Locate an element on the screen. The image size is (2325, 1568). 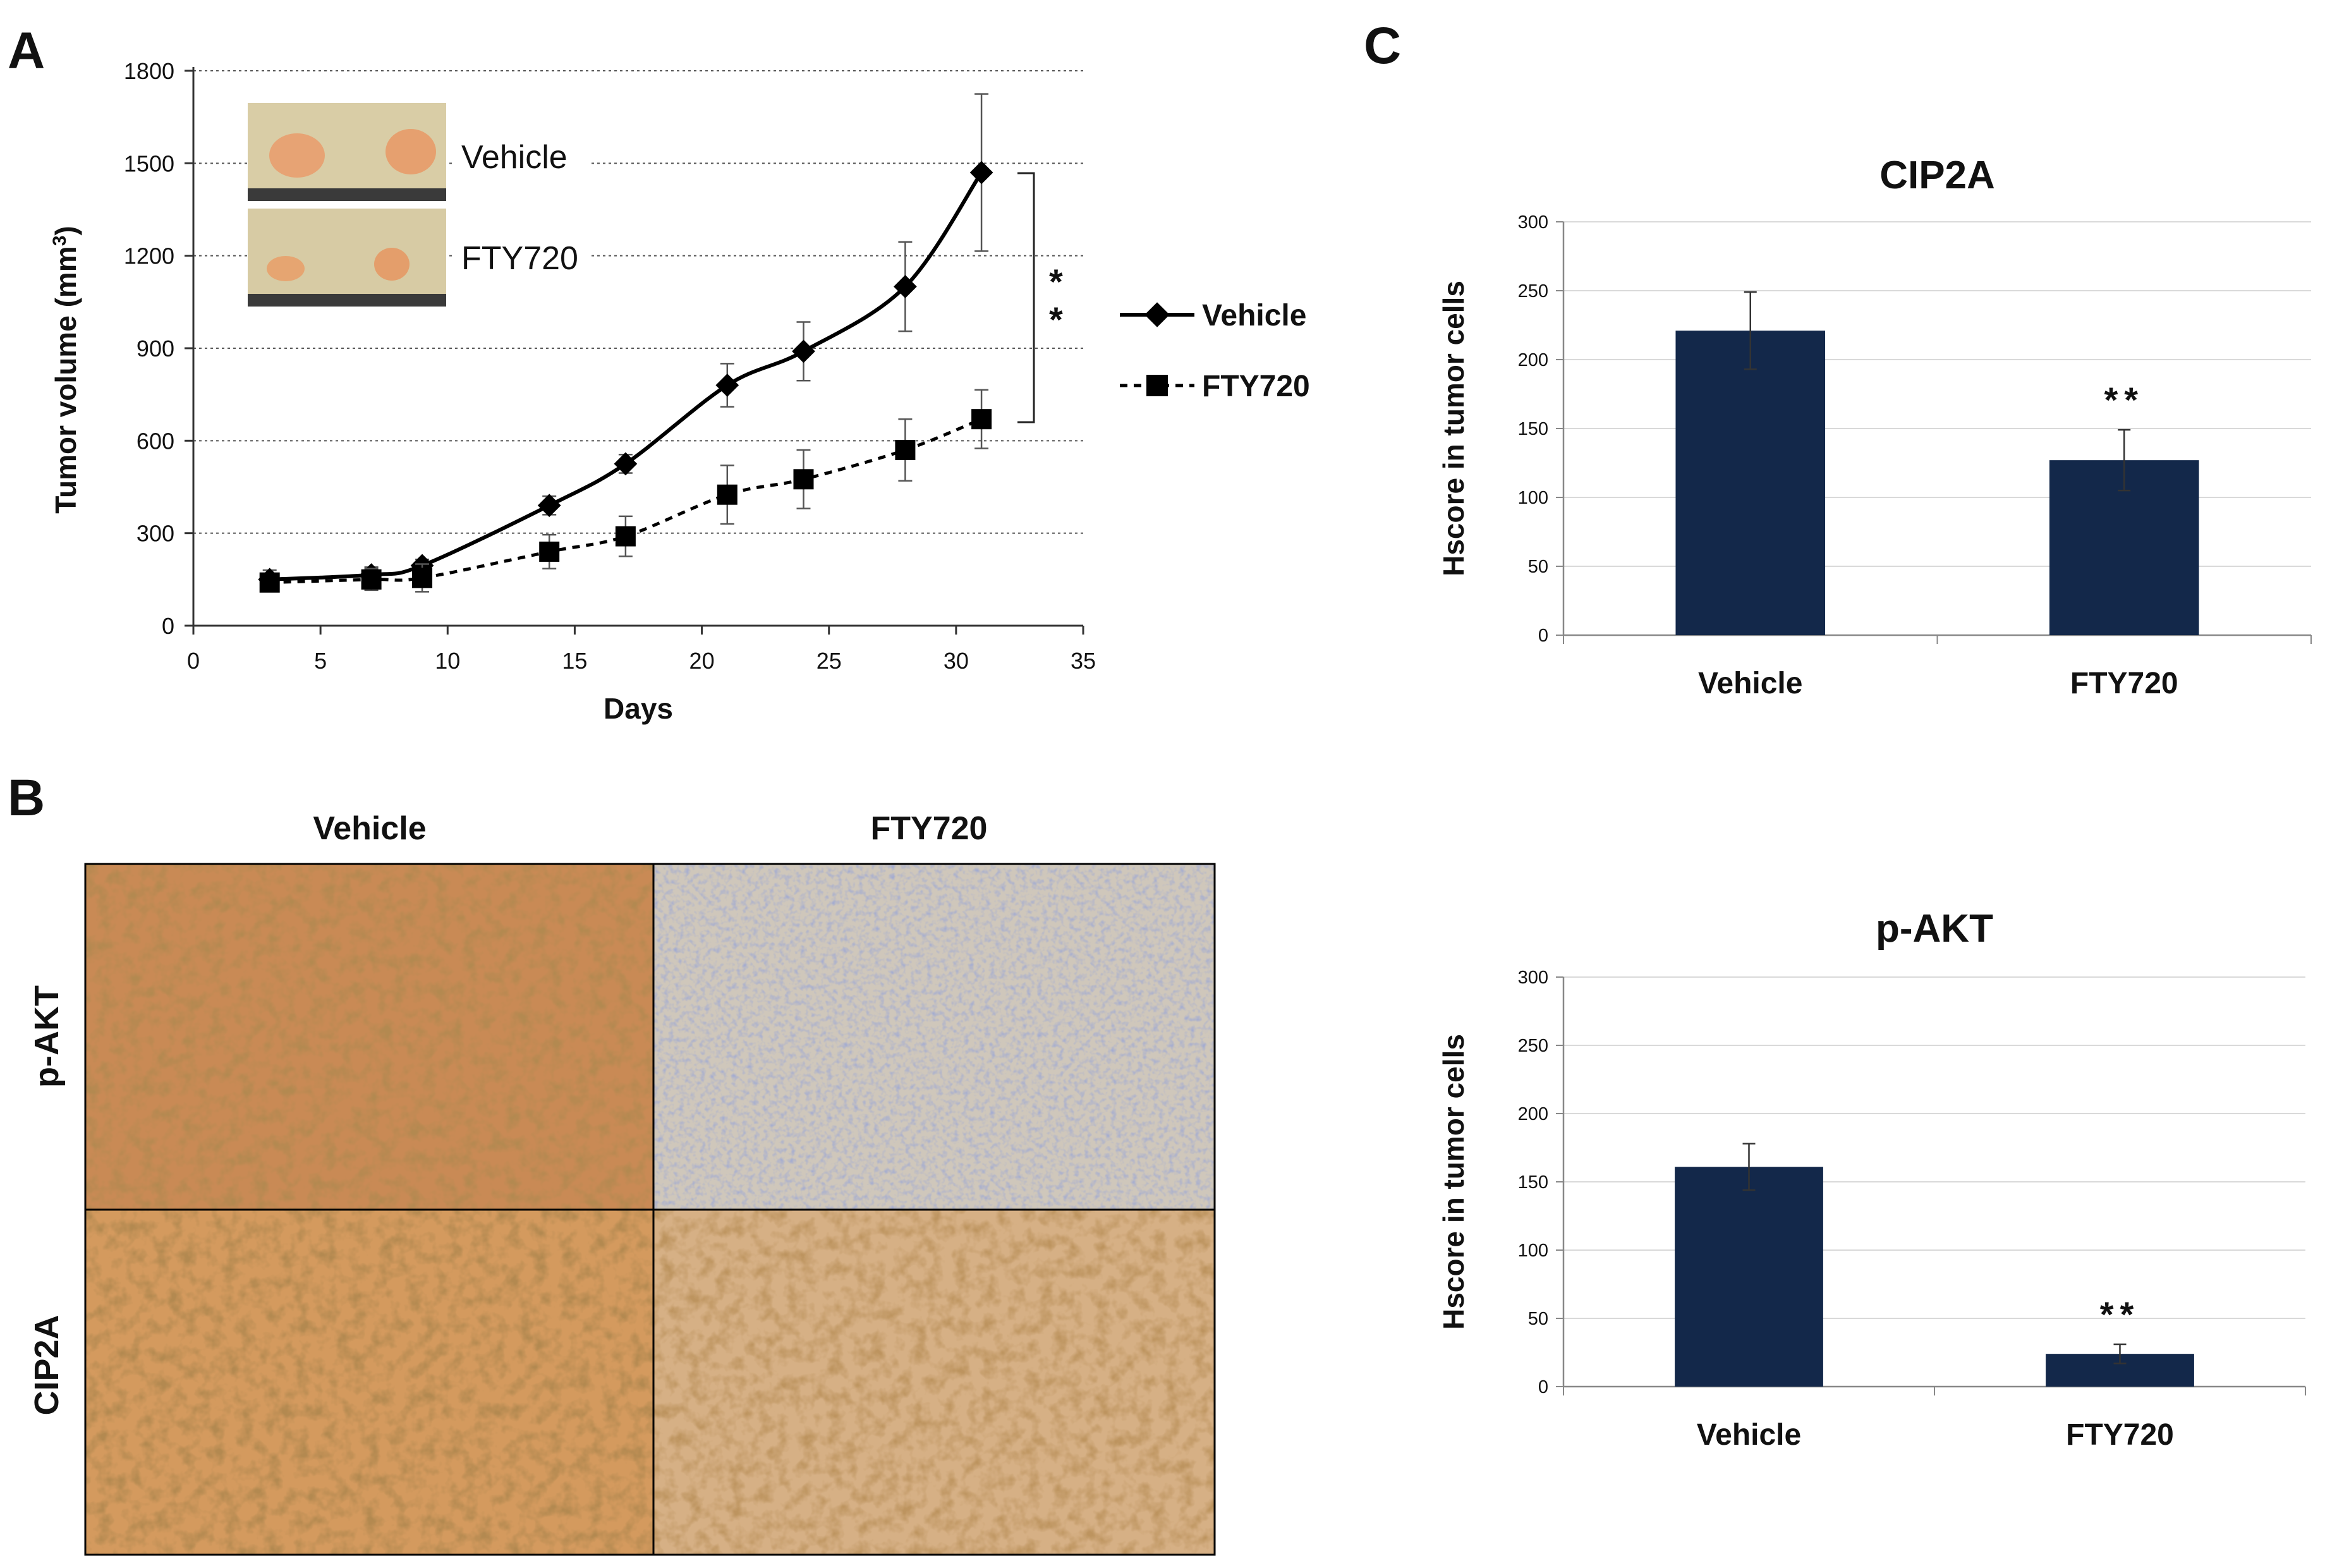
row-header-cip2a: CIP2A is located at coordinates (47, 1365).